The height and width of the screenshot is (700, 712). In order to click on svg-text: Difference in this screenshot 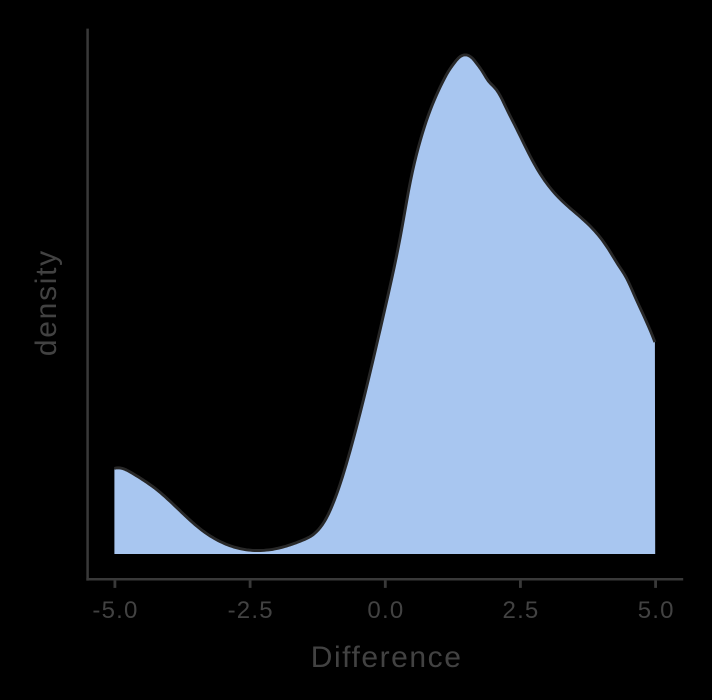, I will do `click(387, 657)`.